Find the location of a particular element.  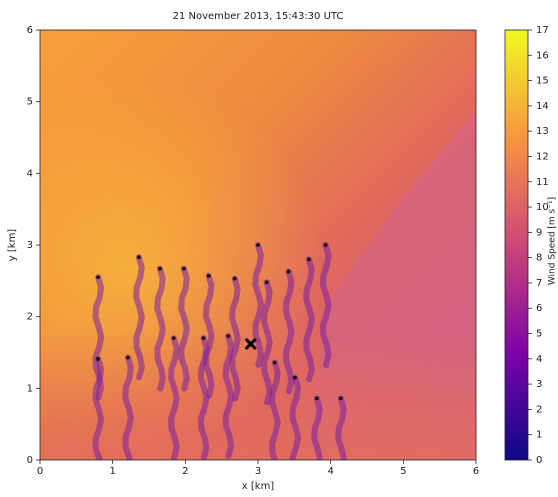

x-tick-label: 2 is located at coordinates (185, 471).